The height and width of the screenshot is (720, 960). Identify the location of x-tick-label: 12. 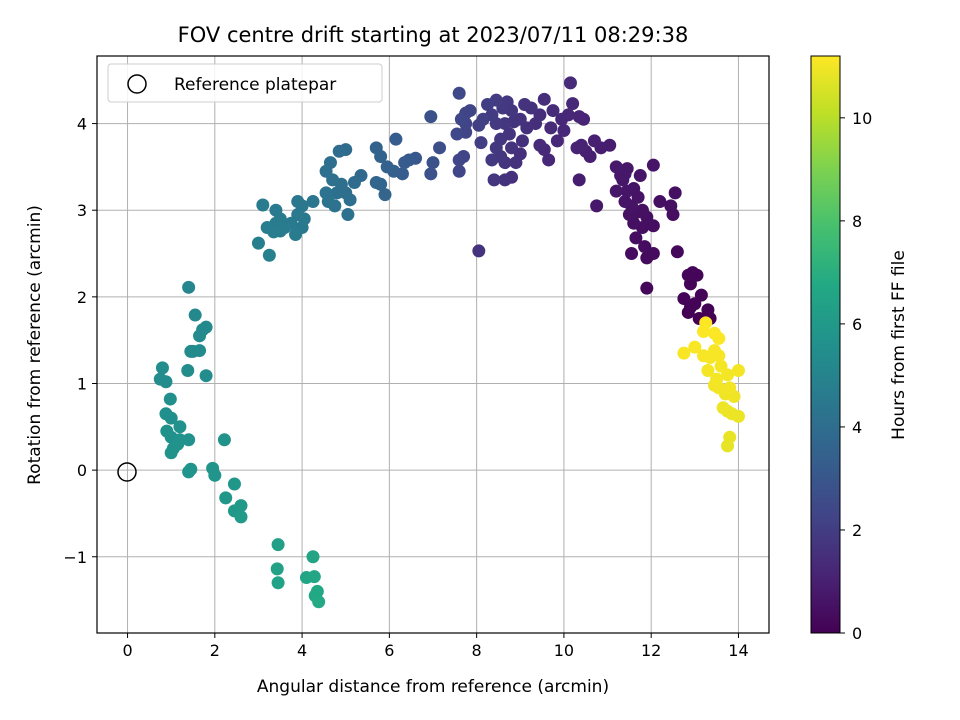
(651, 650).